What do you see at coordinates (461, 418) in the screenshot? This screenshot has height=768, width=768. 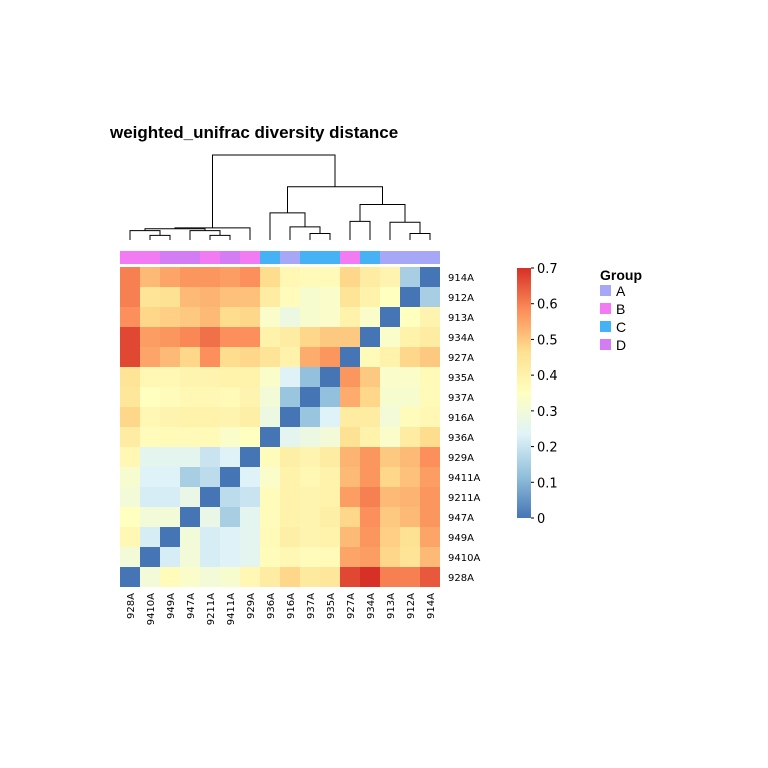 I see `row-label: 916A` at bounding box center [461, 418].